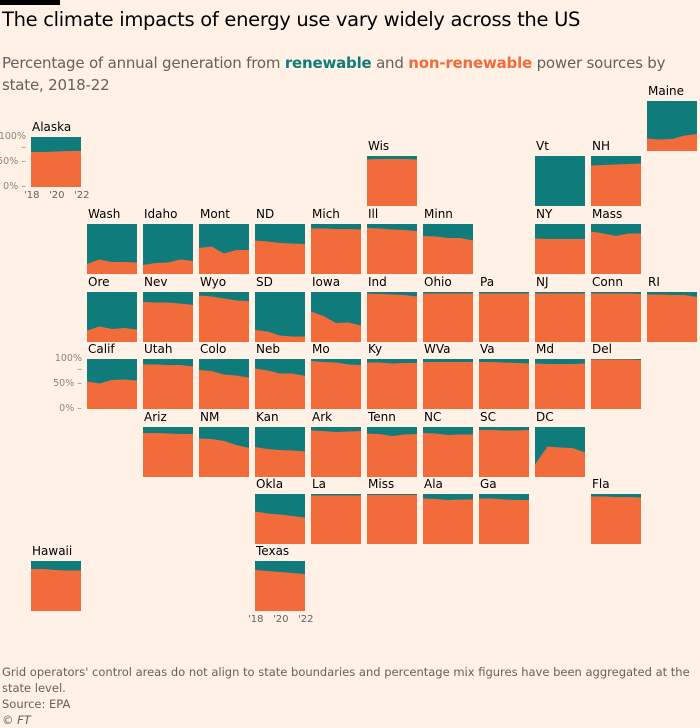 The height and width of the screenshot is (728, 700). What do you see at coordinates (607, 282) in the screenshot?
I see `state-label: Conn` at bounding box center [607, 282].